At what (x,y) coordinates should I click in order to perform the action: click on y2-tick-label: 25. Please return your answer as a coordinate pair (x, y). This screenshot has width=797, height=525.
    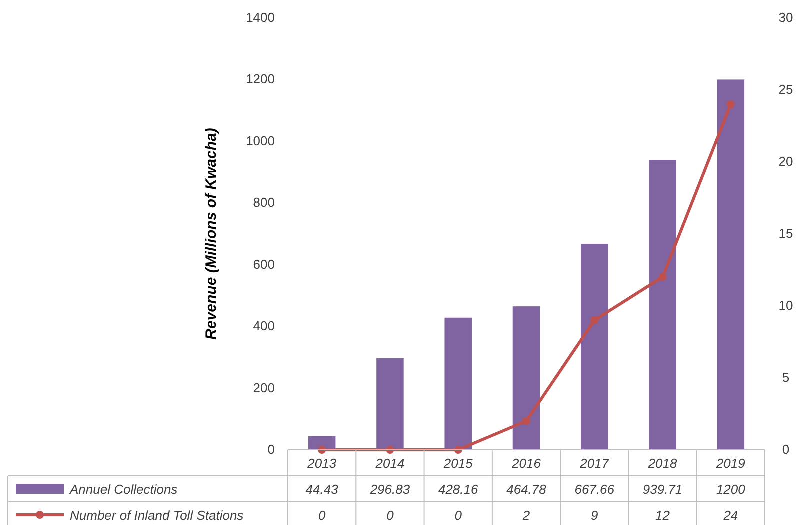
    Looking at the image, I should click on (786, 89).